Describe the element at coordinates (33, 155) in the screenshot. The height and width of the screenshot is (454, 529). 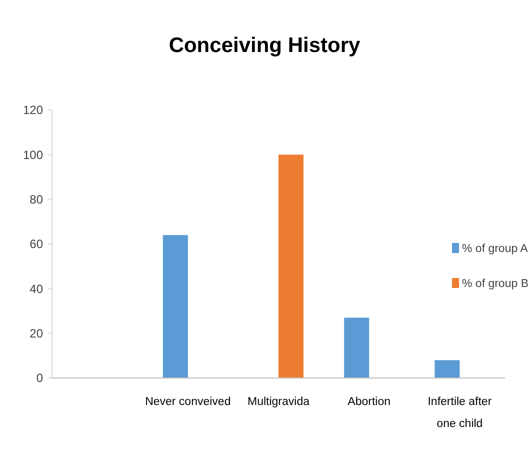
I see `y-tick-label: 100` at that location.